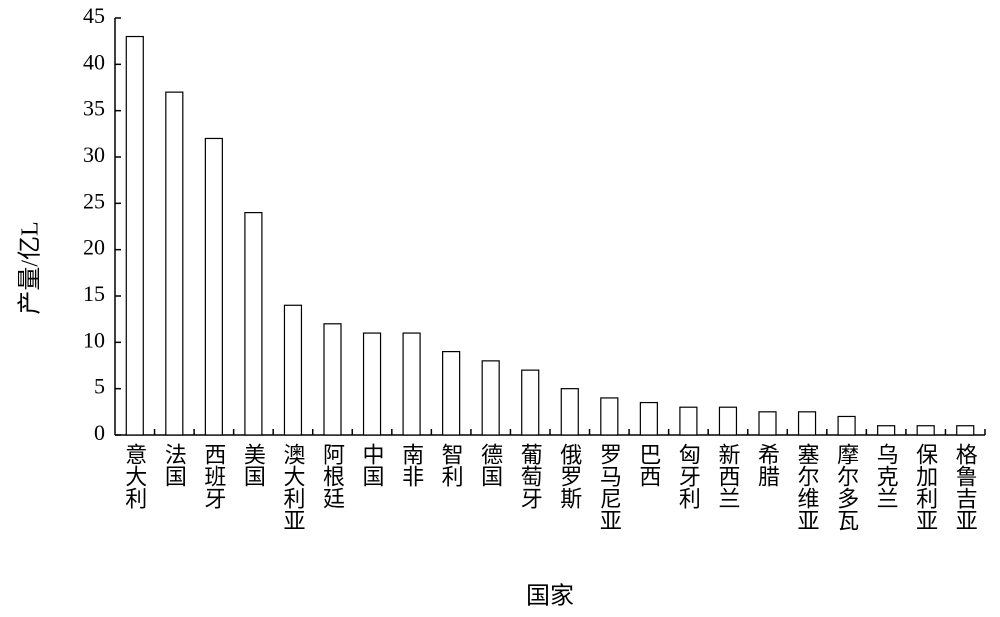  I want to click on y-tick-label: 0, so click(99, 432).